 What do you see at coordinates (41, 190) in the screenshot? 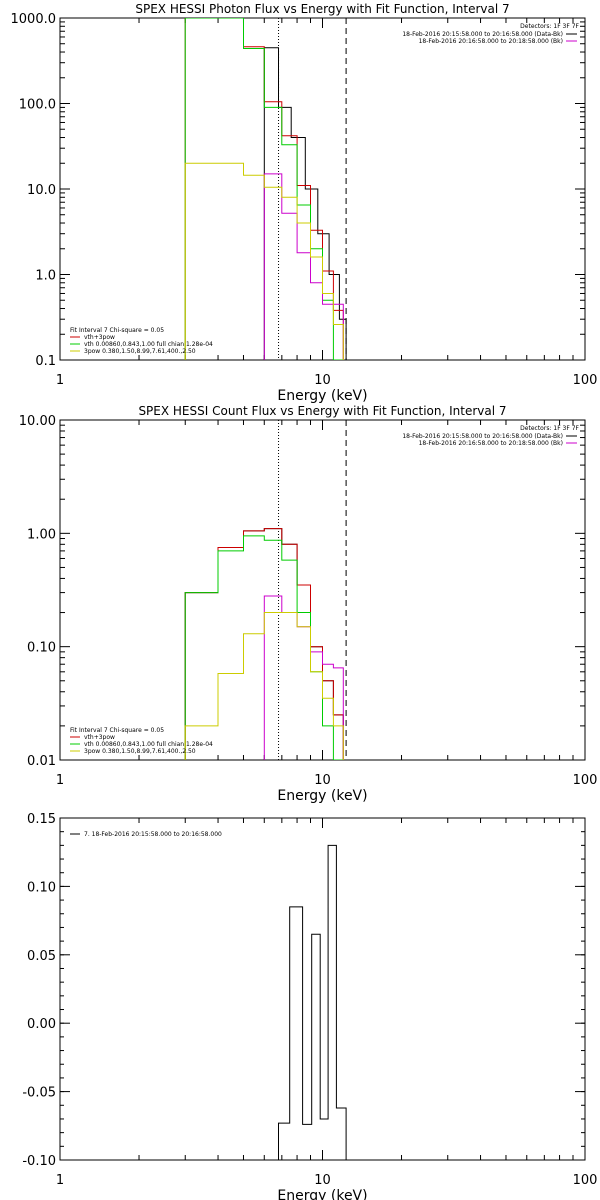
I see `y-tick-label: 10.0` at bounding box center [41, 190].